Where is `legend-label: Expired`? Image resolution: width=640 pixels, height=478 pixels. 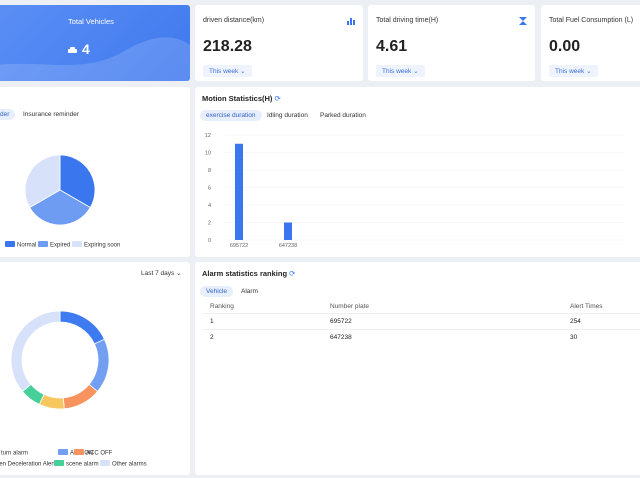
legend-label: Expired is located at coordinates (60, 245).